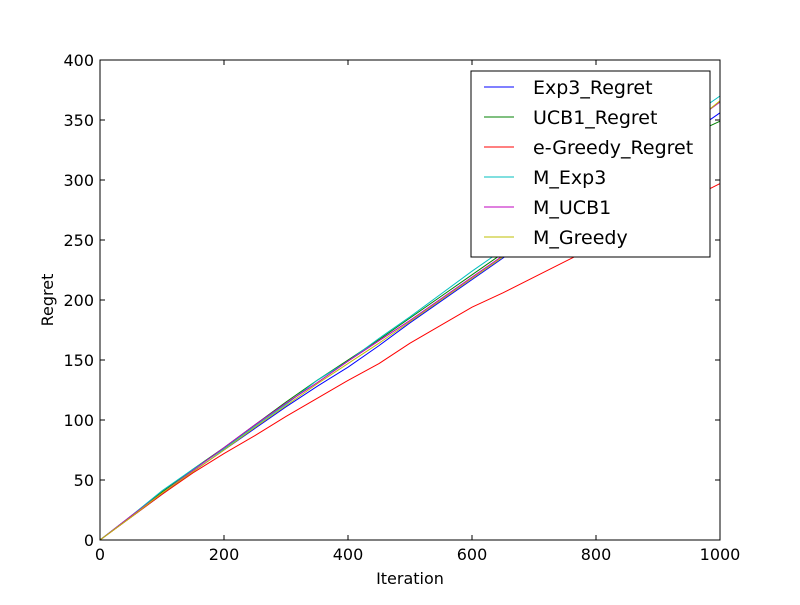 The width and height of the screenshot is (800, 605). I want to click on legend-label-2: e-Greedy_Regret, so click(613, 148).